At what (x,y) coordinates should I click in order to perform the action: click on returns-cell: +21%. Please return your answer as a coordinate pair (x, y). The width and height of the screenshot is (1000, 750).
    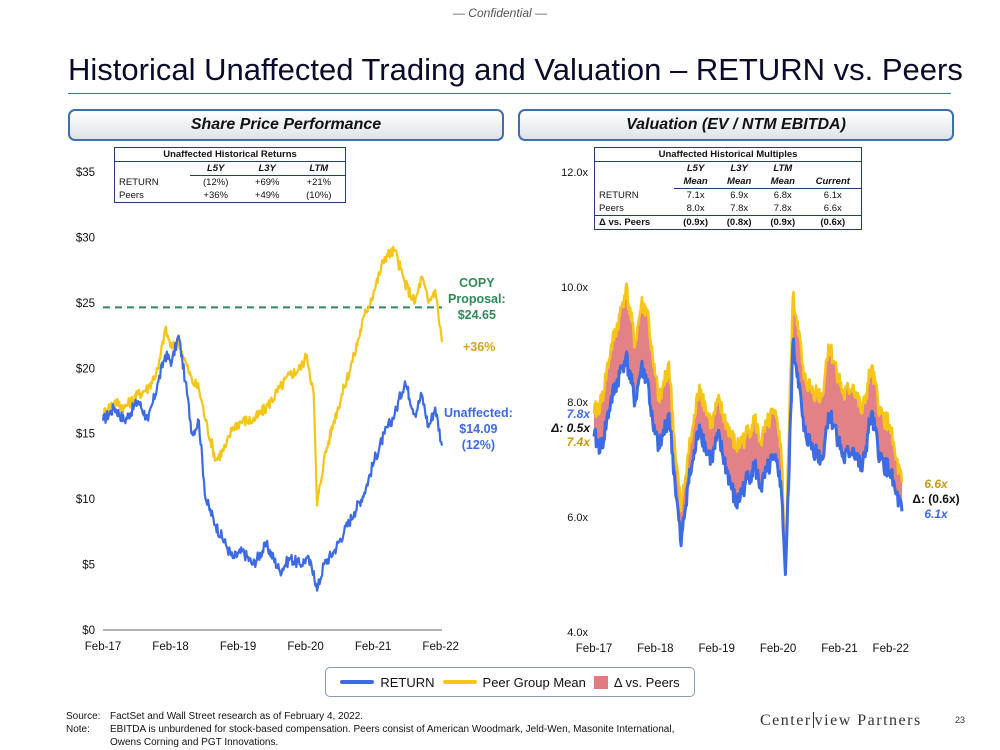
    Looking at the image, I should click on (319, 182).